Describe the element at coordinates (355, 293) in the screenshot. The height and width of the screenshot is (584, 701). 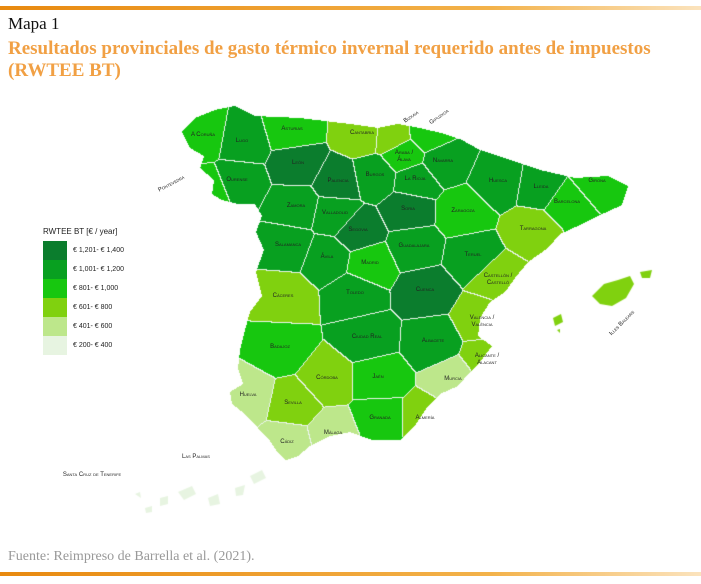
I see `province-label: Toledo` at that location.